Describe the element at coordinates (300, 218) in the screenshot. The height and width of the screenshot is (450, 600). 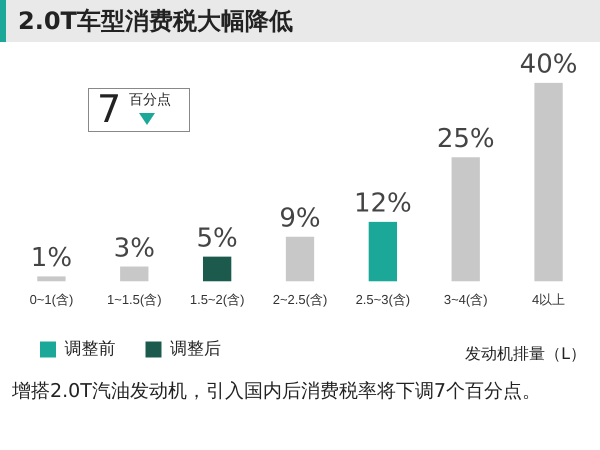
I see `data-label: 9%` at that location.